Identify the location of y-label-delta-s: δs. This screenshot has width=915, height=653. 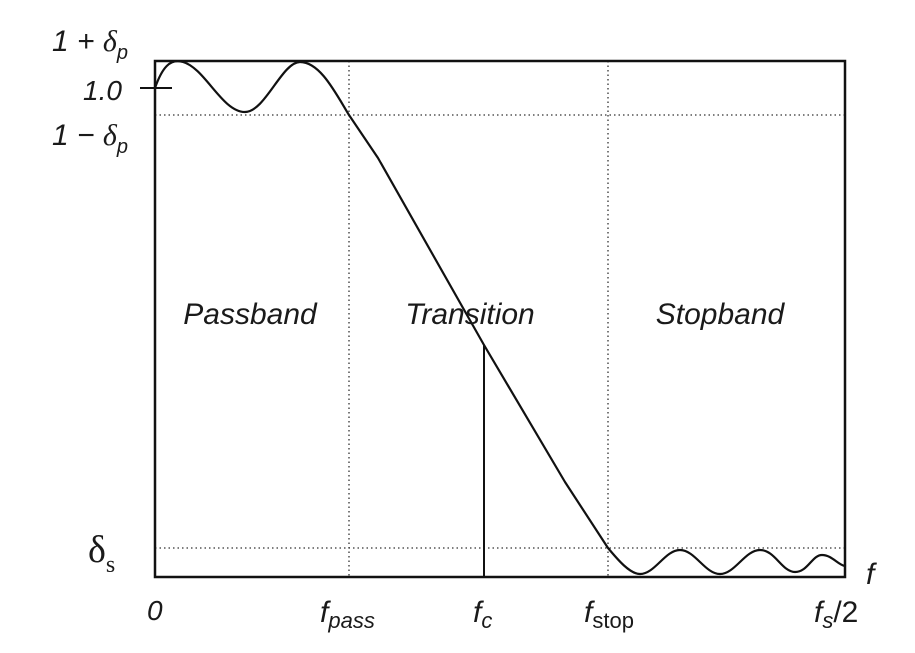
(101, 553).